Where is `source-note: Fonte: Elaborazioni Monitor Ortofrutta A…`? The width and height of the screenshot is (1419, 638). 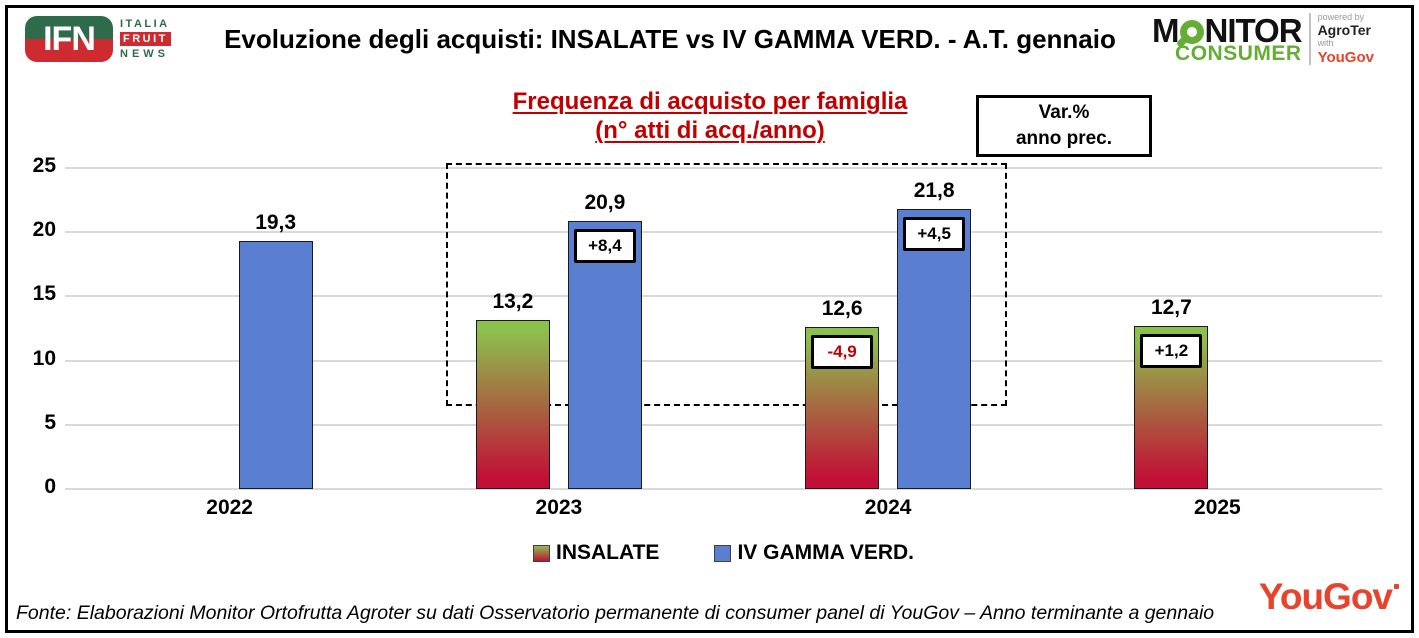
source-note: Fonte: Elaborazioni Monitor Ortofrutta A… is located at coordinates (615, 613).